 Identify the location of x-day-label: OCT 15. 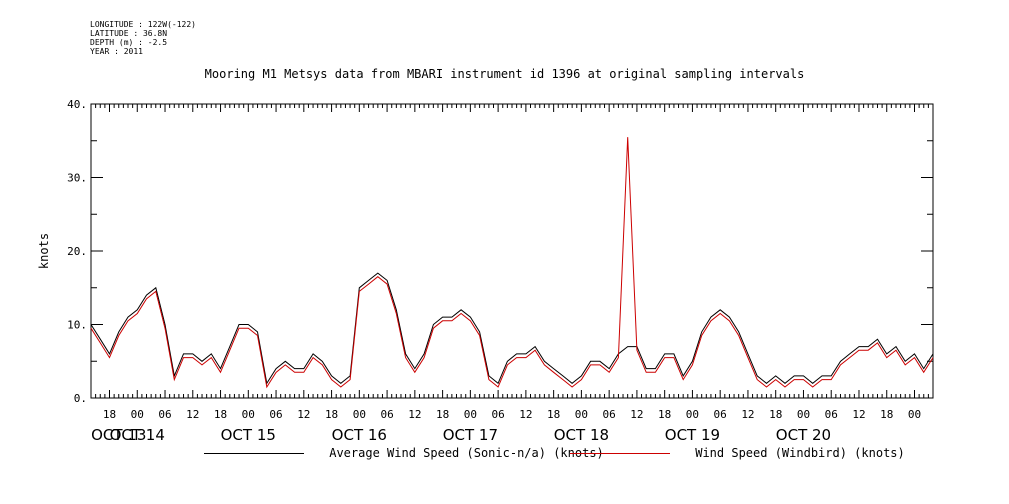
(248, 435).